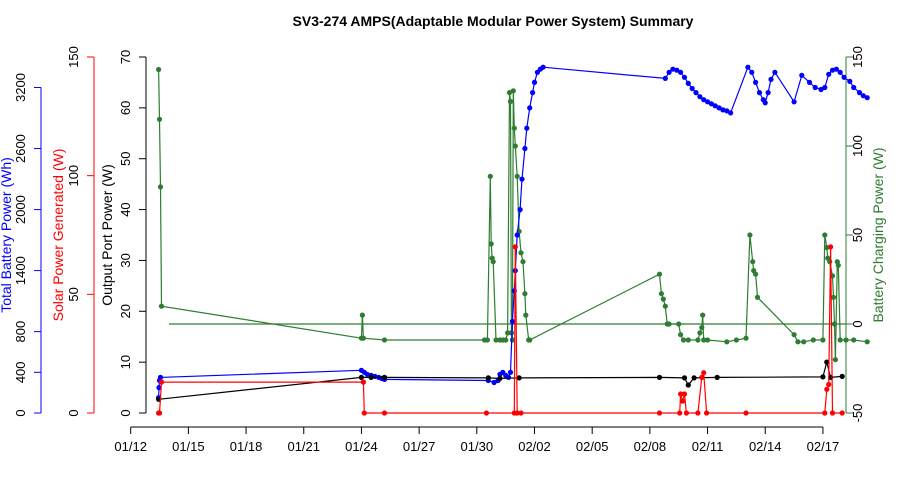 This screenshot has width=900, height=500. What do you see at coordinates (857, 146) in the screenshot?
I see `battery_charging-tick-label: 100` at bounding box center [857, 146].